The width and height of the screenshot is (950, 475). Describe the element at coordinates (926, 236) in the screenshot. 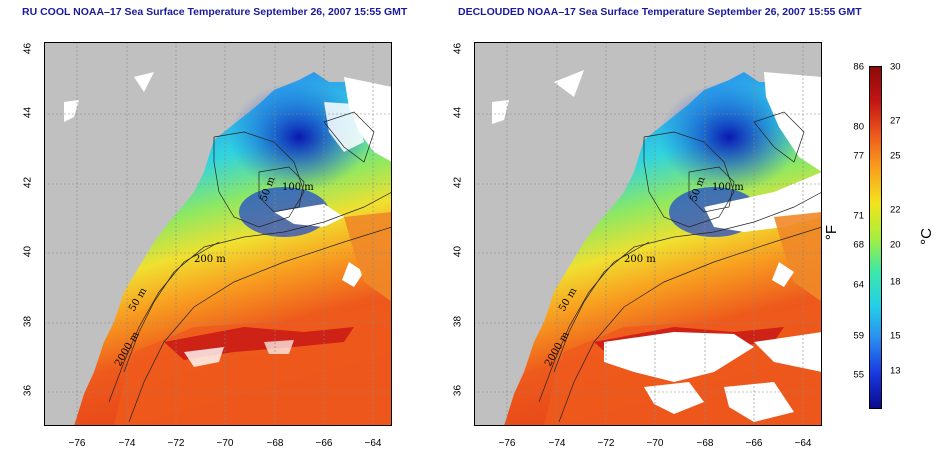

I see `celsius-unit-label: °C` at that location.